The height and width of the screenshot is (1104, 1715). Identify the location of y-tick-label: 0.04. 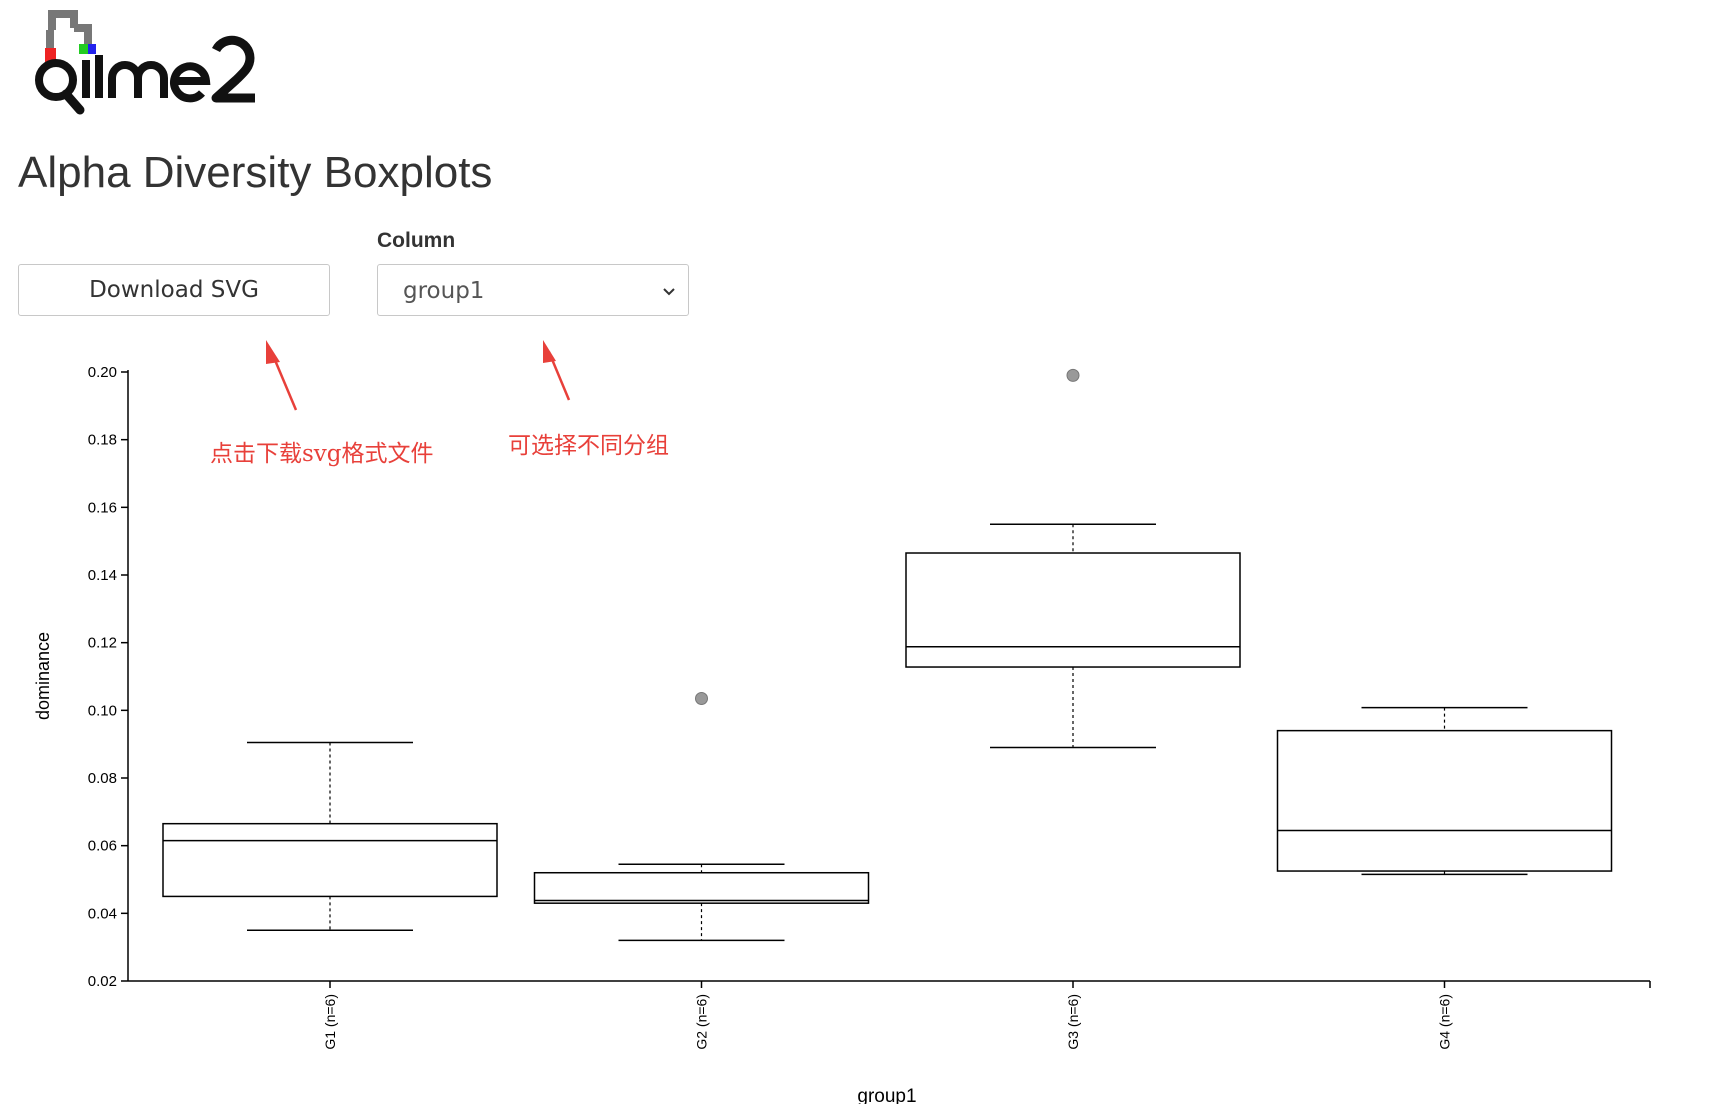
(102, 913).